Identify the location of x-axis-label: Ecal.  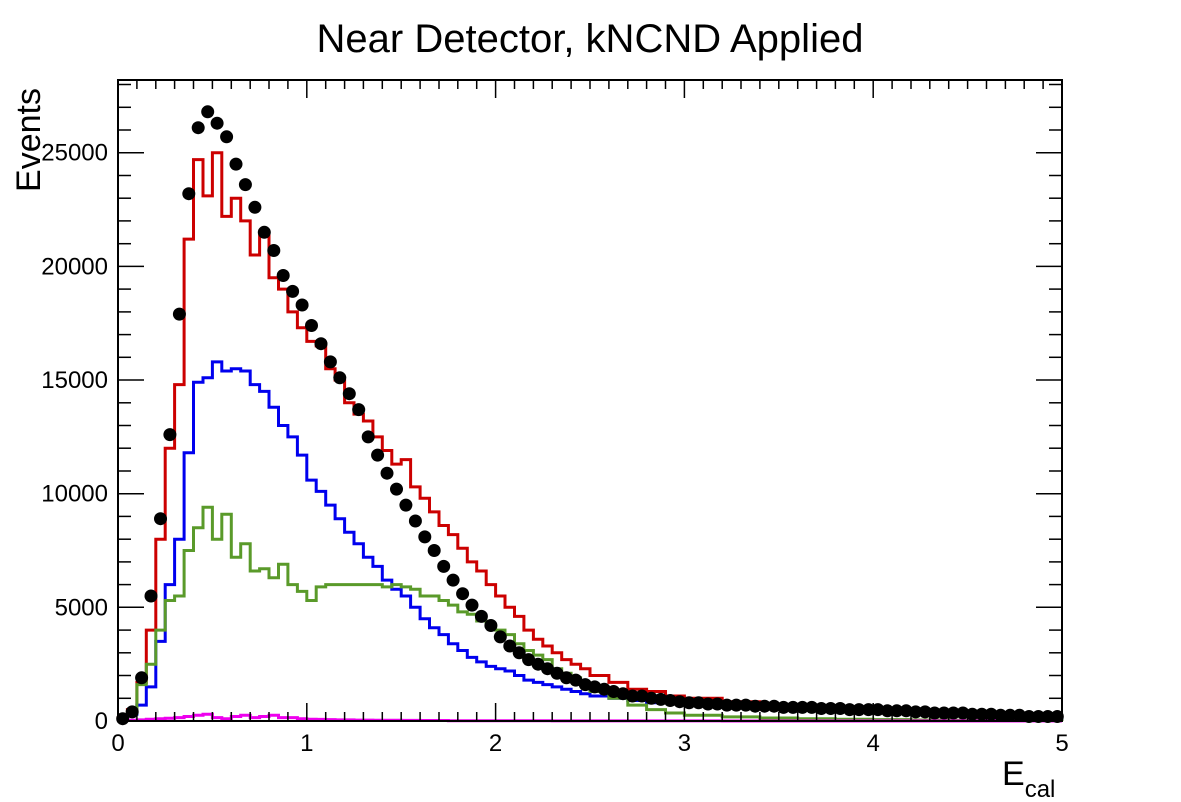
(1028, 778).